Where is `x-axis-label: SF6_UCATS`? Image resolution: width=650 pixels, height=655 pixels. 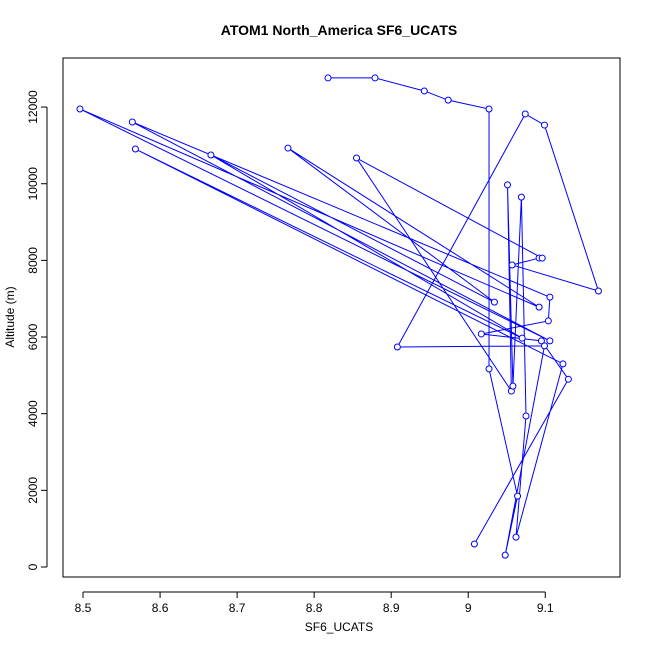 x-axis-label: SF6_UCATS is located at coordinates (339, 627).